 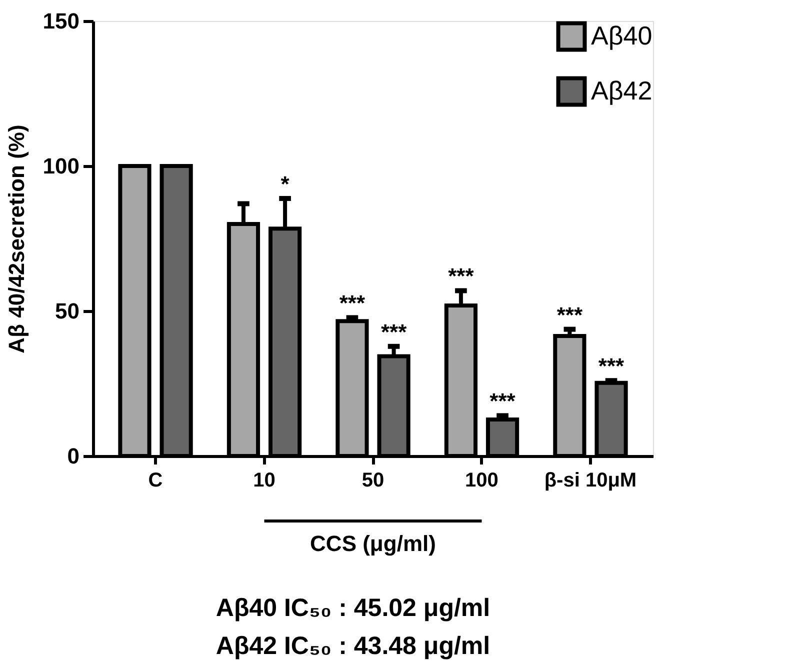 What do you see at coordinates (16, 239) in the screenshot?
I see `y-axis-title: Aβ 40/42secretion (%)` at bounding box center [16, 239].